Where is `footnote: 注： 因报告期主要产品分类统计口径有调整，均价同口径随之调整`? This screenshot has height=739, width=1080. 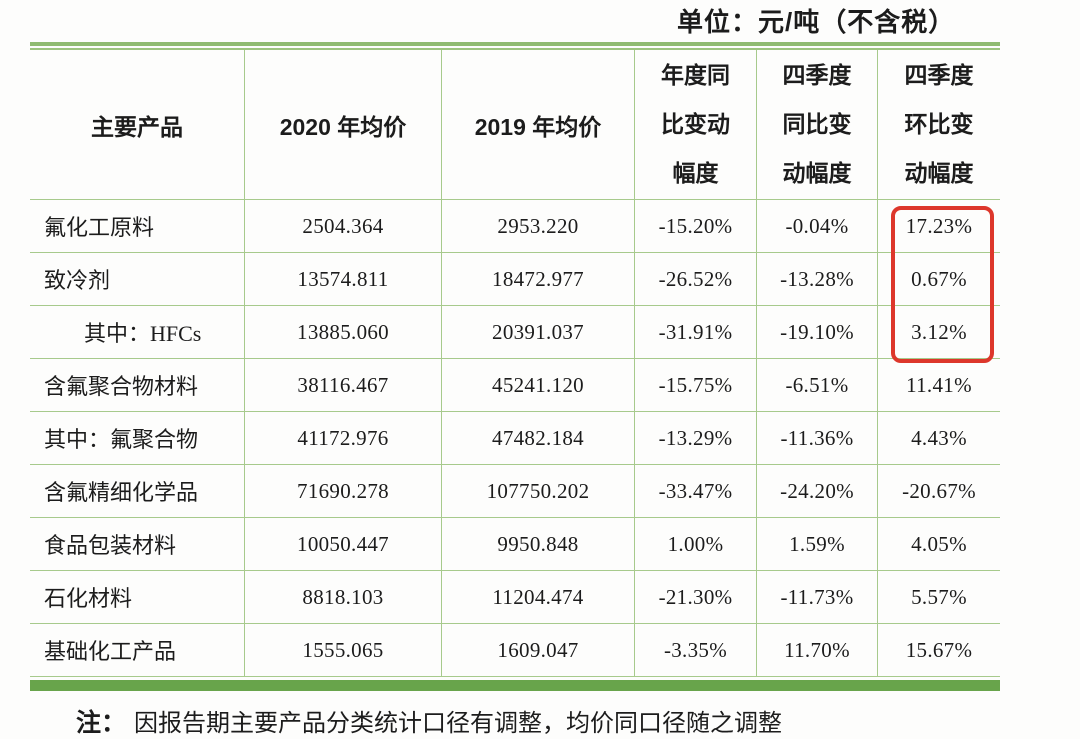
footnote: 注： 因报告期主要产品分类统计口径有调整，均价同口径随之调整 is located at coordinates (429, 721).